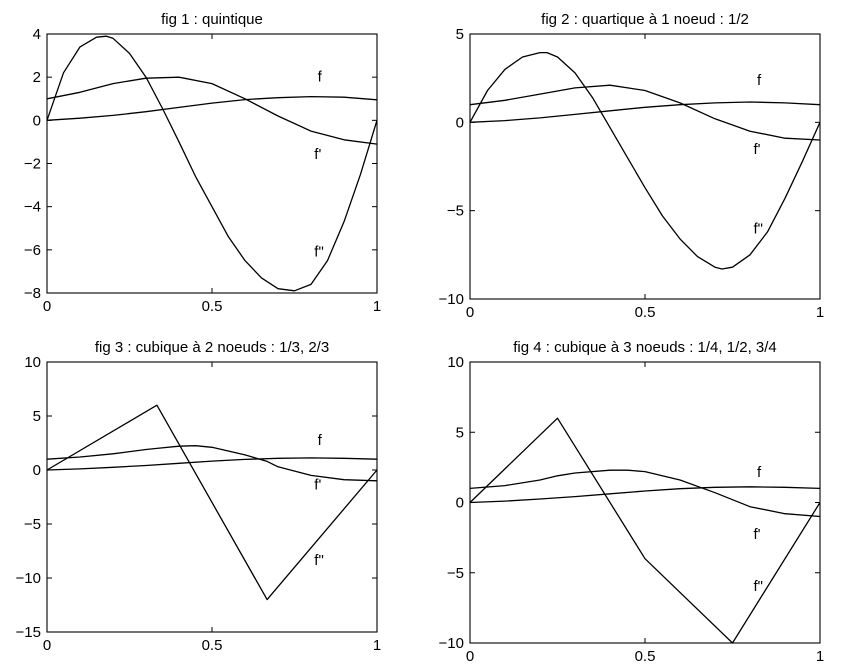 The image size is (842, 670). What do you see at coordinates (28, 632) in the screenshot?
I see `y-tick-label: −15` at bounding box center [28, 632].